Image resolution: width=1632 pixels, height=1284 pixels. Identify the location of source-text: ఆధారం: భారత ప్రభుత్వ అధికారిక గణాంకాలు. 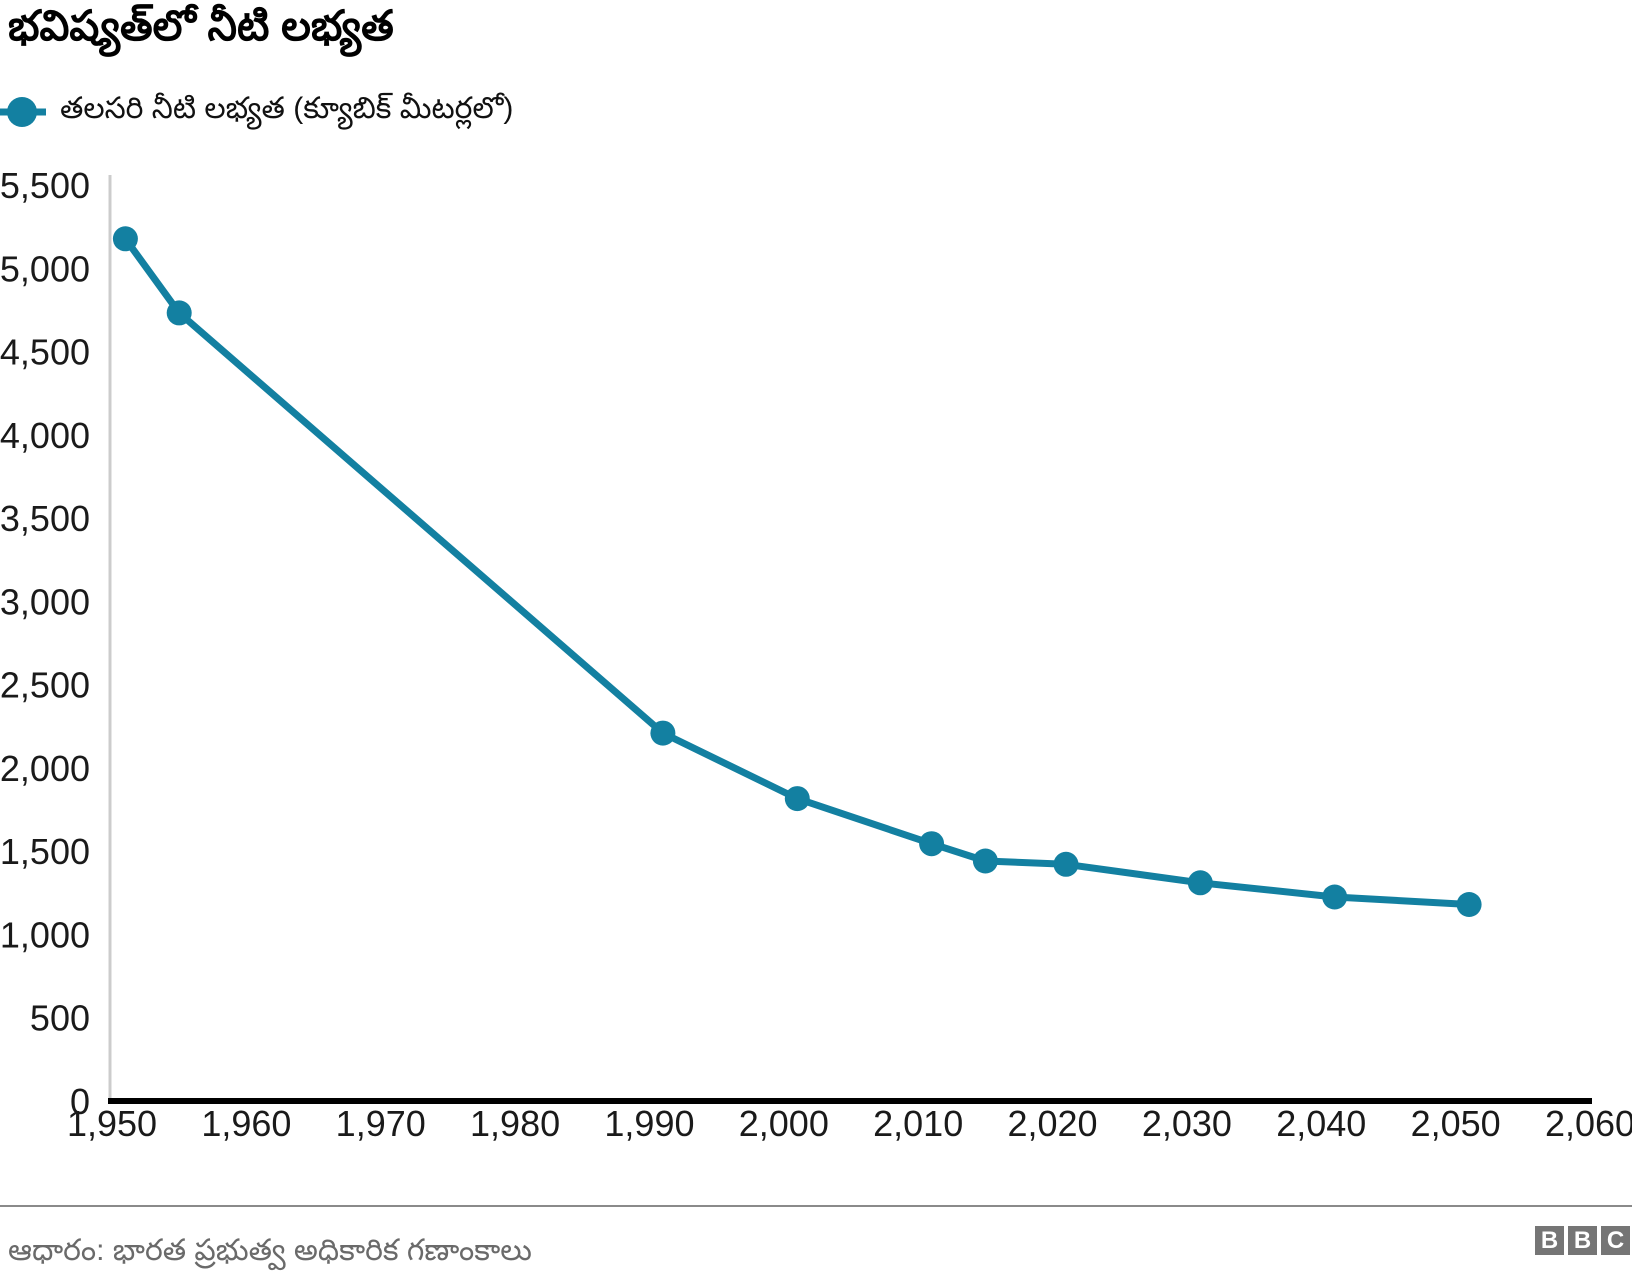
(270, 1250).